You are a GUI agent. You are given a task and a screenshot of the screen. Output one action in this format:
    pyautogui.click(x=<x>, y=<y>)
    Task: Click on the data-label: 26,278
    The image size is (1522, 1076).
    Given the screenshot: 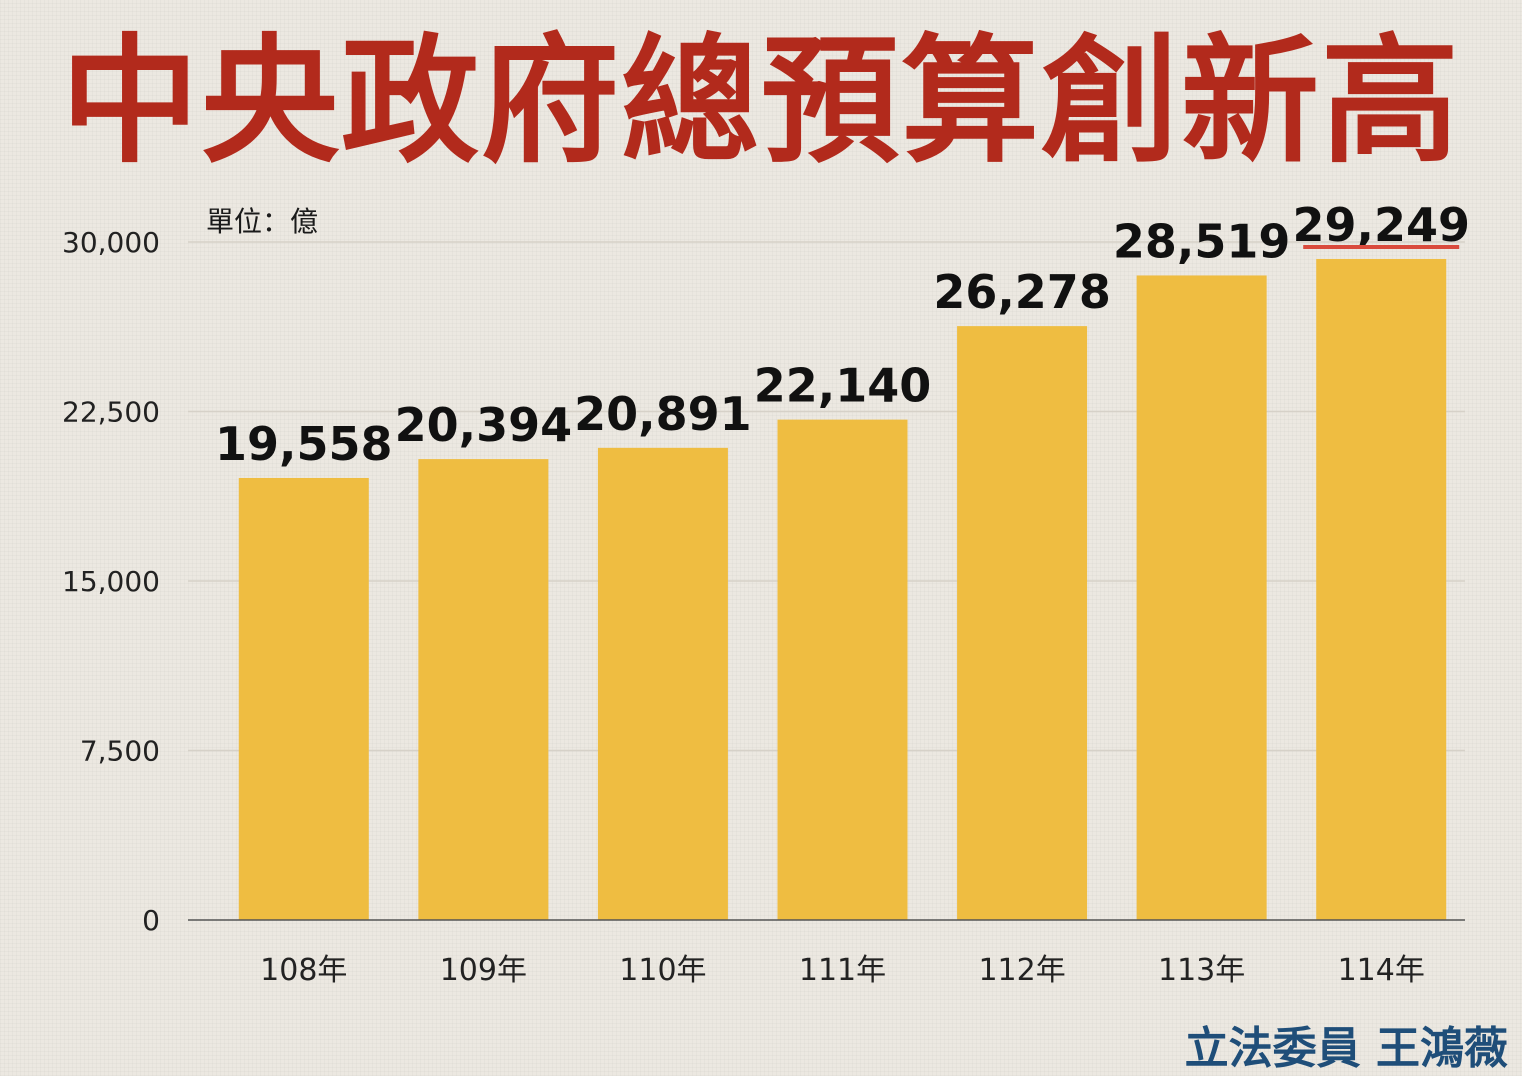 What is the action you would take?
    pyautogui.click(x=1022, y=292)
    